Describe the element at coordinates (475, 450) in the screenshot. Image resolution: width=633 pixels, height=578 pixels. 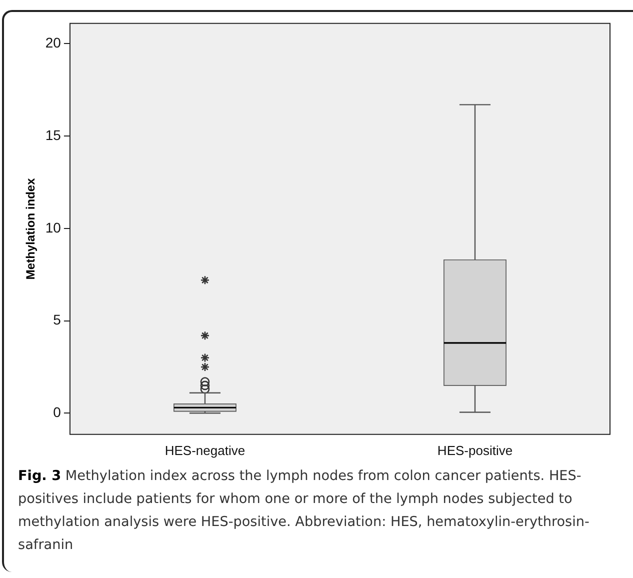
I see `x-tick-label: HES-positive` at that location.